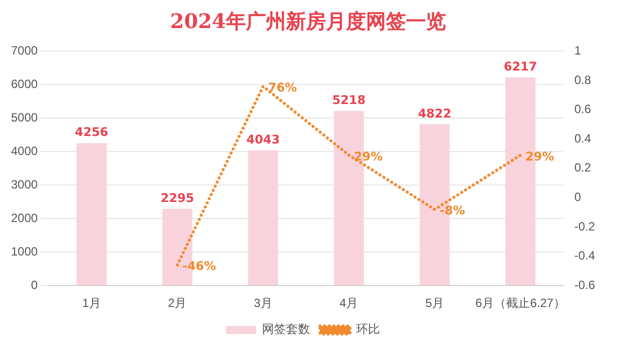  What do you see at coordinates (24, 84) in the screenshot?
I see `y-tick-label: 6000` at bounding box center [24, 84].